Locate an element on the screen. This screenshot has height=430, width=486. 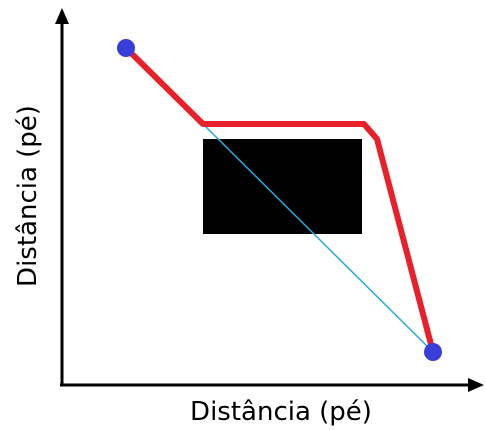
x-axis-arrow-icon is located at coordinates (476, 385).